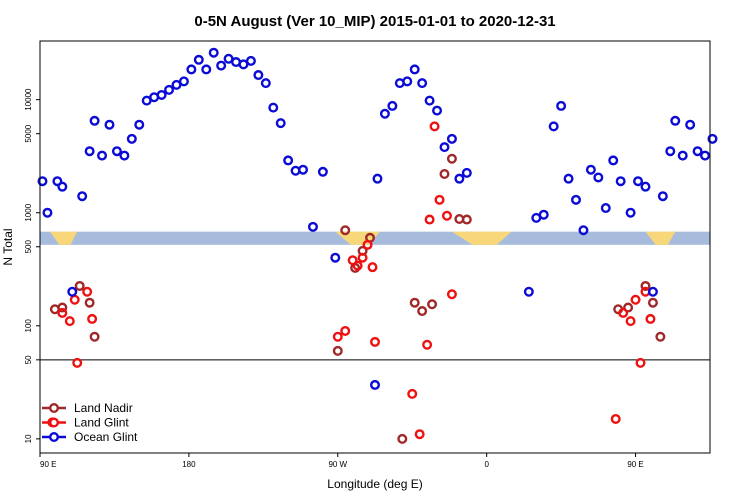  I want to click on x-tick-label-3: 0, so click(486, 464).